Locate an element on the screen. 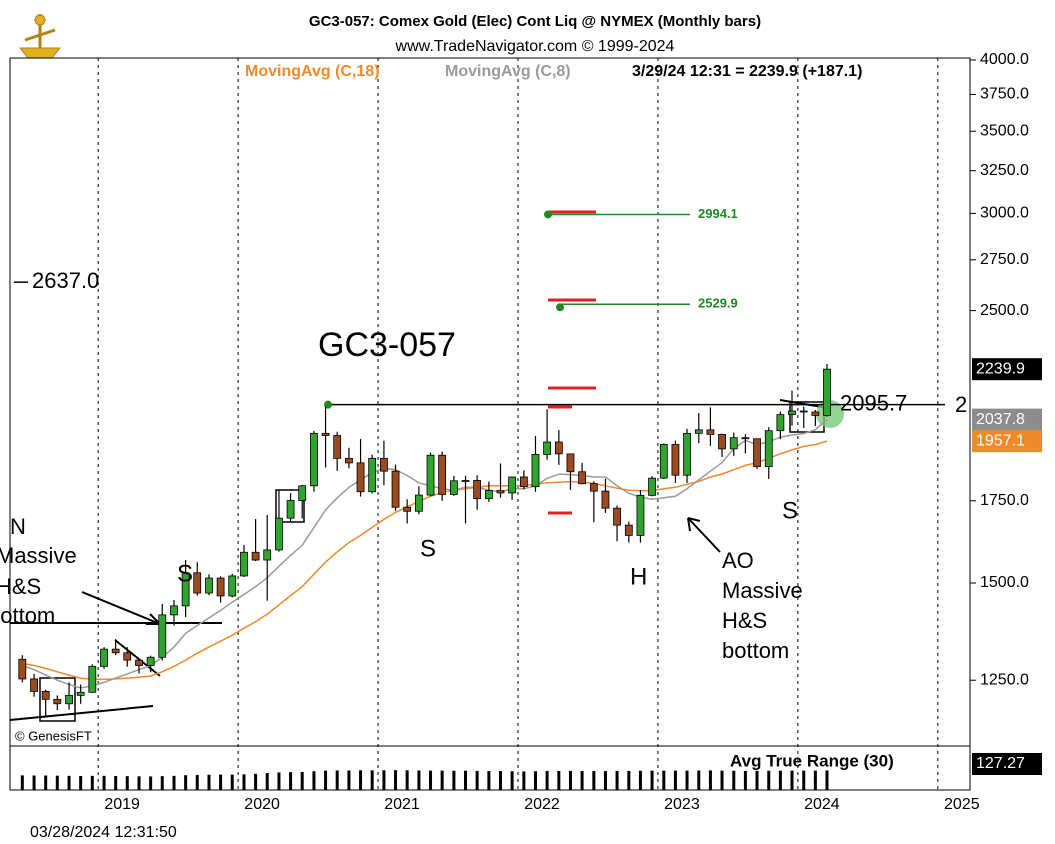 The height and width of the screenshot is (844, 1055). target-label: 2994.1 is located at coordinates (718, 213).